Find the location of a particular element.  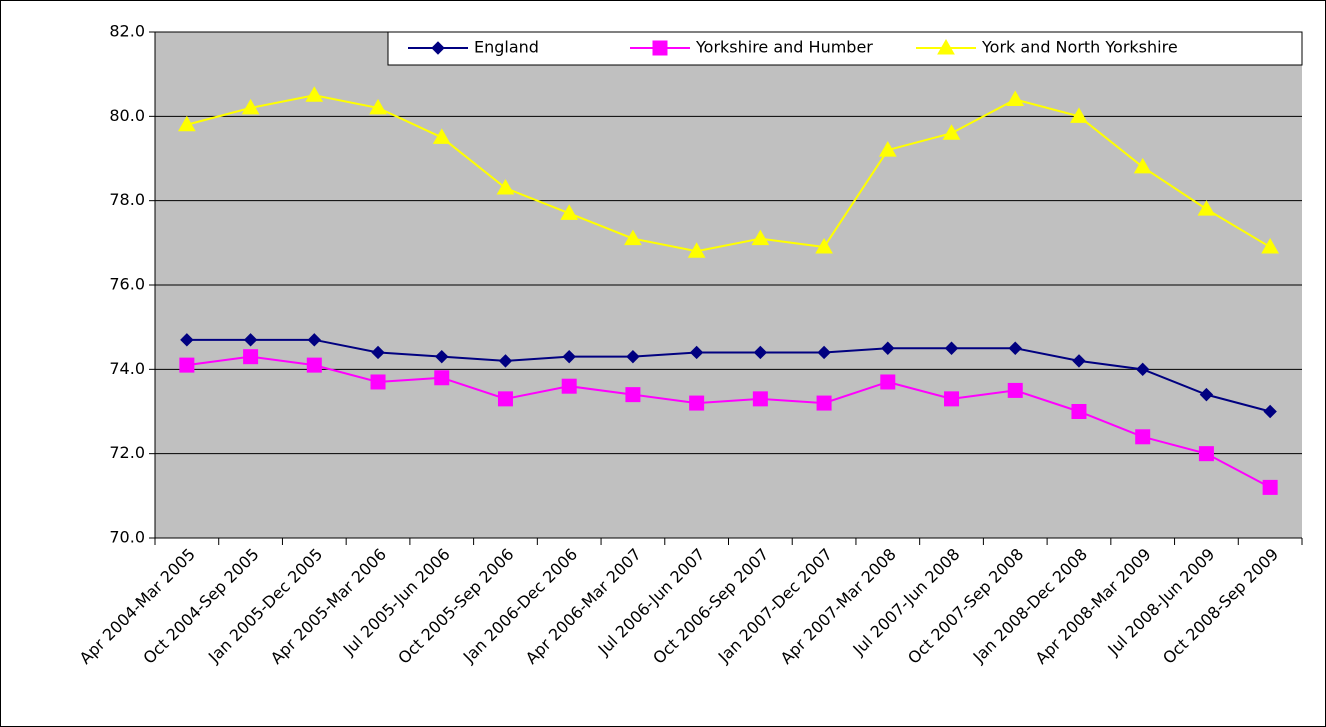

legend-box is located at coordinates (845, 48).